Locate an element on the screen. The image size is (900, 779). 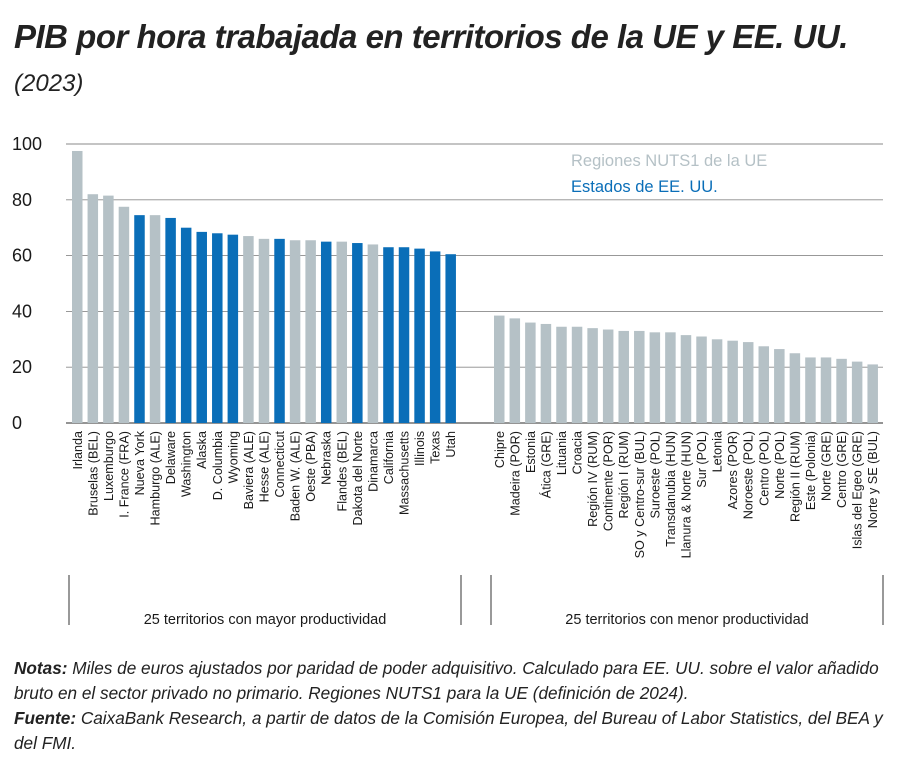
x-tick-label: Dinamarca is located at coordinates (373, 461).